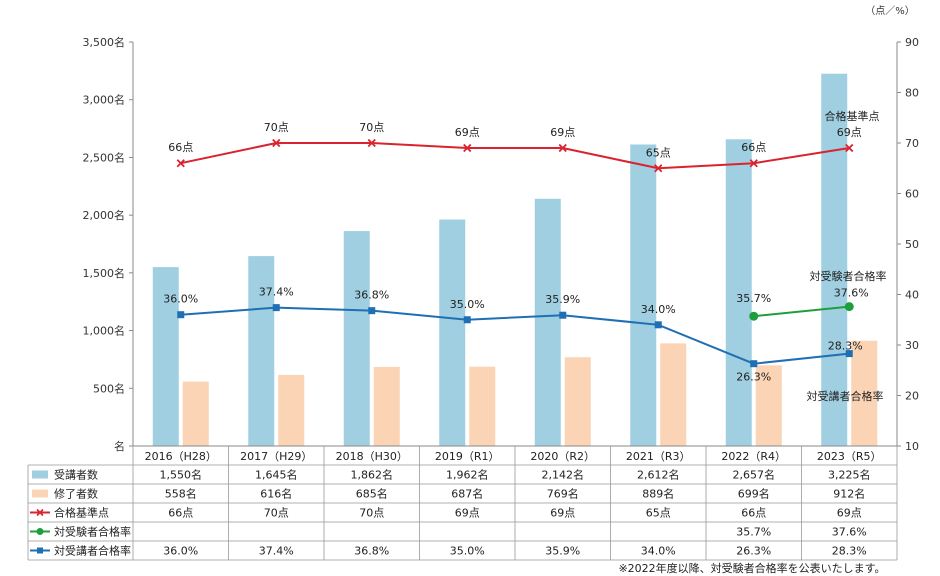 The image size is (940, 576). I want to click on footnote: ※2022年度以降、対受験者合格率を公表いたします。, so click(751, 568).